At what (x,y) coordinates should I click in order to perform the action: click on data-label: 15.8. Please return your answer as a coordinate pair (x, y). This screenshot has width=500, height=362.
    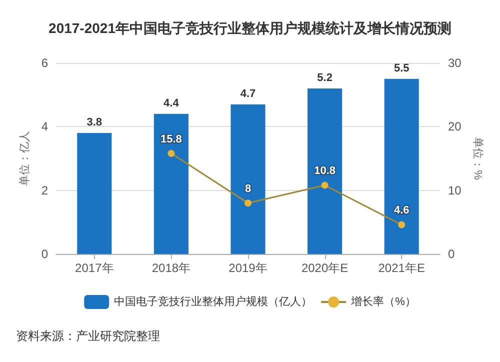
    Looking at the image, I should click on (171, 139).